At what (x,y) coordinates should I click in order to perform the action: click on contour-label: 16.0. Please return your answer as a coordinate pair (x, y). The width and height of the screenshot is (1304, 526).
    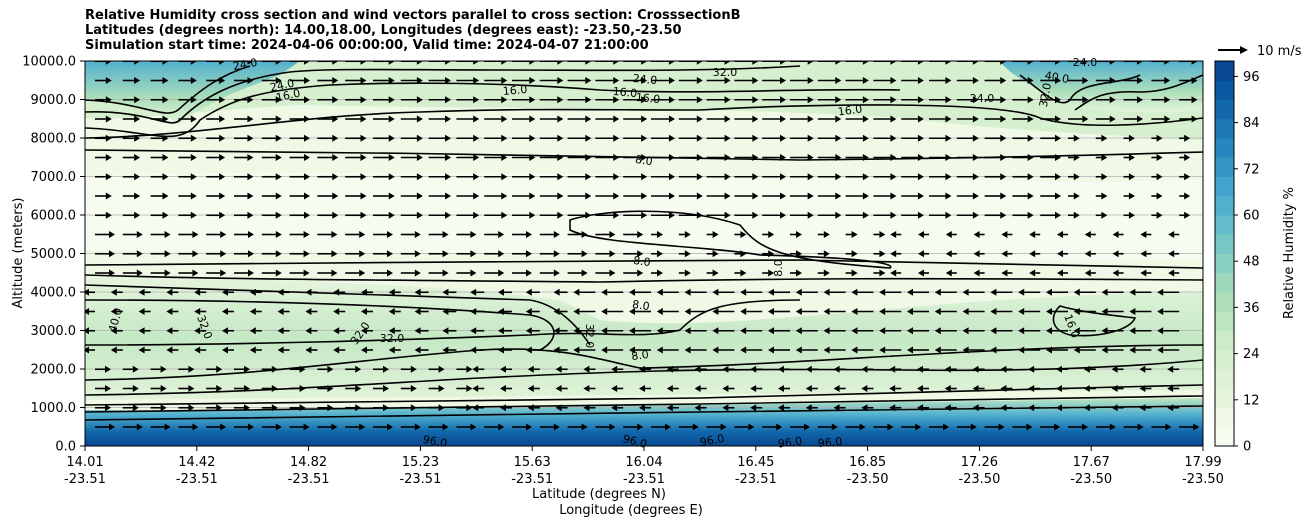
    Looking at the image, I should click on (625, 92).